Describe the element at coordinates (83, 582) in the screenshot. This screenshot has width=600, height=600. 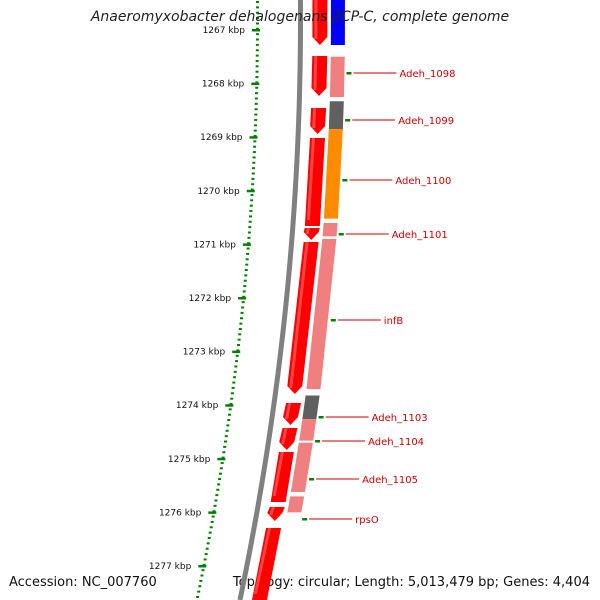
I see `accession-text: Accession: NC_007760` at that location.